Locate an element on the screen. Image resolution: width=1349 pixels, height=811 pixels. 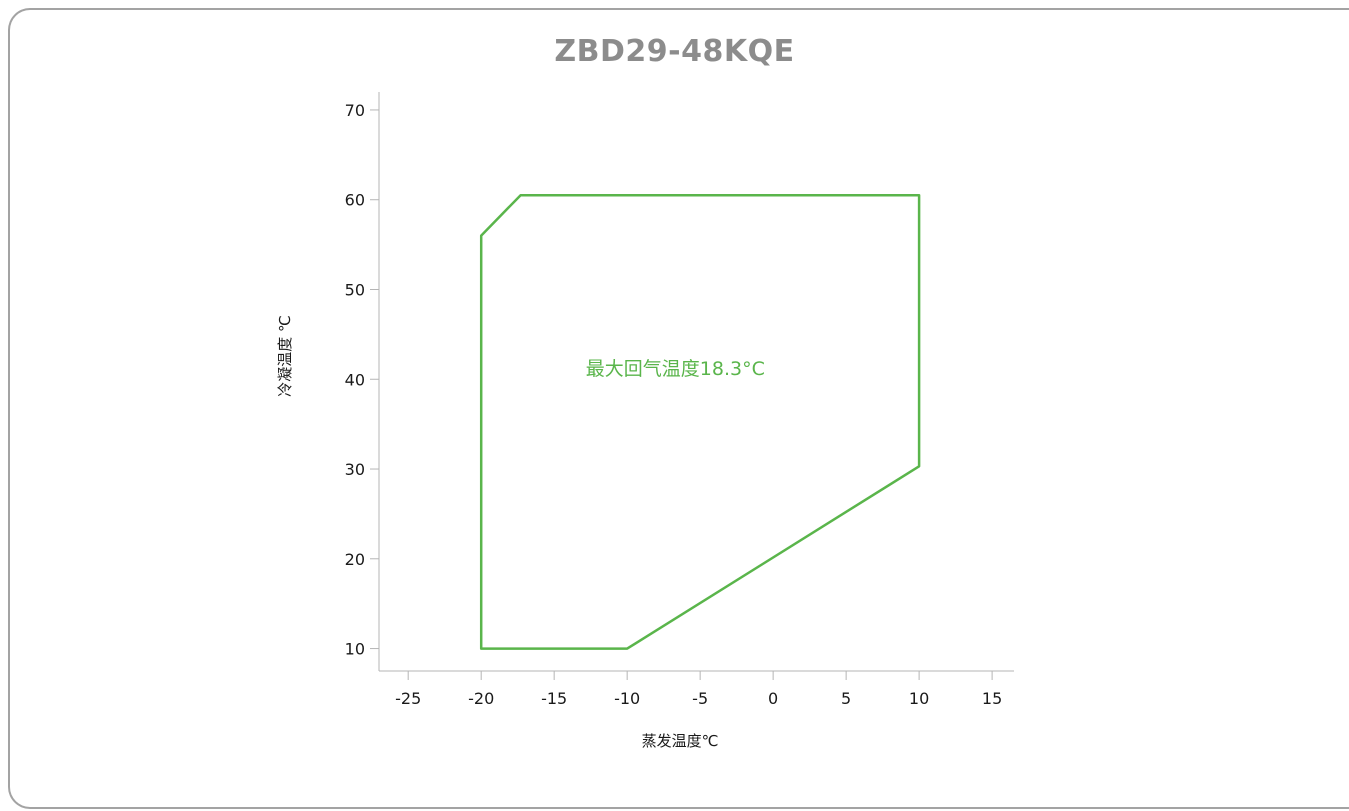
y-tick-label: 40 is located at coordinates (355, 379).